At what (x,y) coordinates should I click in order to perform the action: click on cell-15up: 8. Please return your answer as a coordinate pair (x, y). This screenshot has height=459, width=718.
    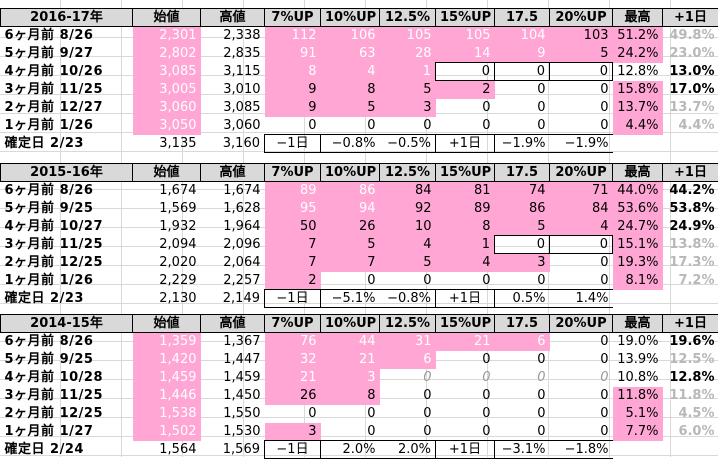
    Looking at the image, I should click on (465, 227).